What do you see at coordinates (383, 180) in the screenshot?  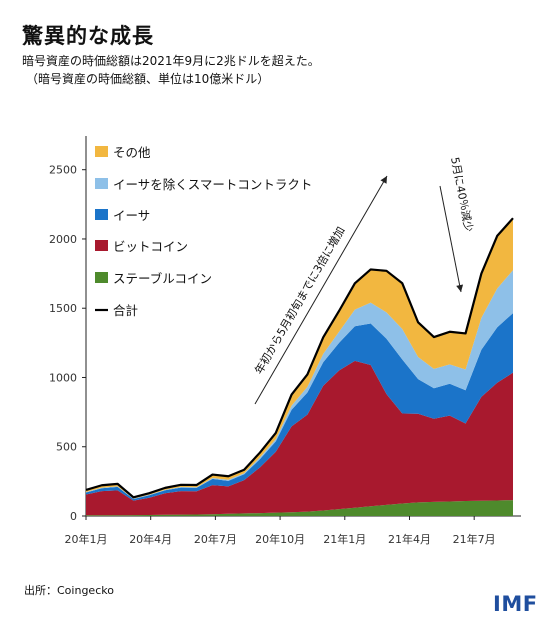 I see `growth-arrow-head` at bounding box center [383, 180].